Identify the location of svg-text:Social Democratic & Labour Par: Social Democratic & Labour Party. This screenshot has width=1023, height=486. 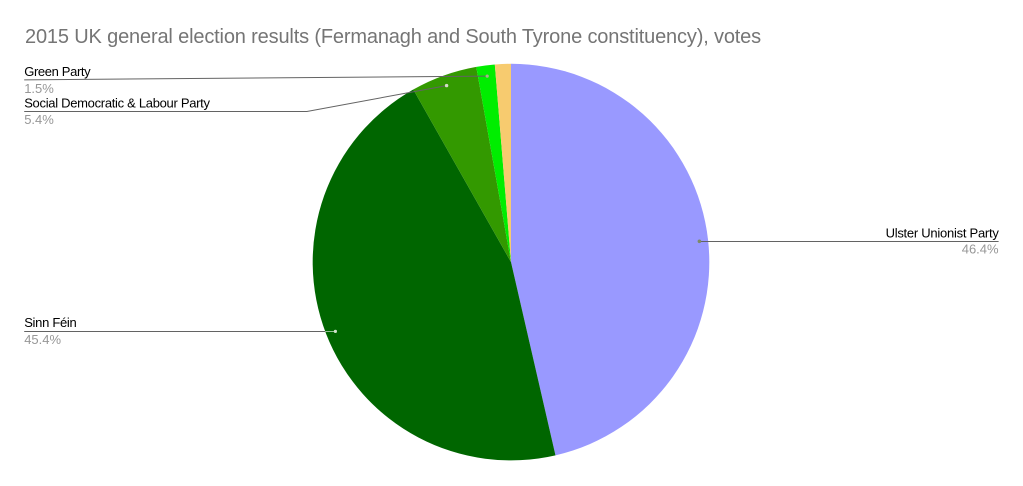
(117, 102).